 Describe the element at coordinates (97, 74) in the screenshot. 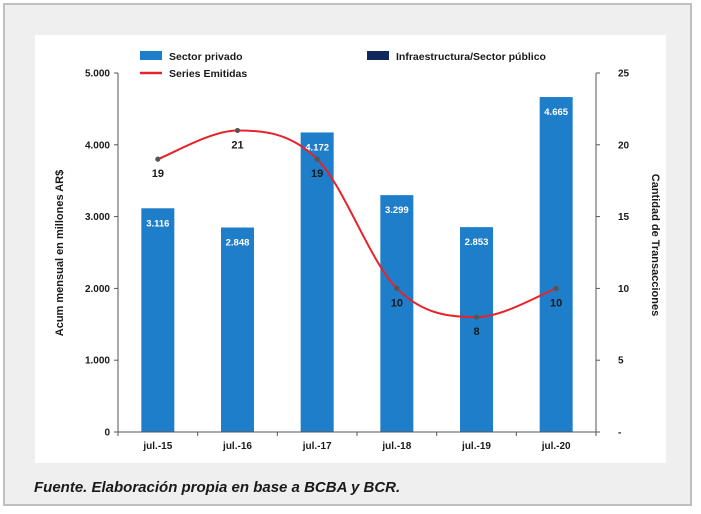

I see `left-tick-label: 5.000` at that location.